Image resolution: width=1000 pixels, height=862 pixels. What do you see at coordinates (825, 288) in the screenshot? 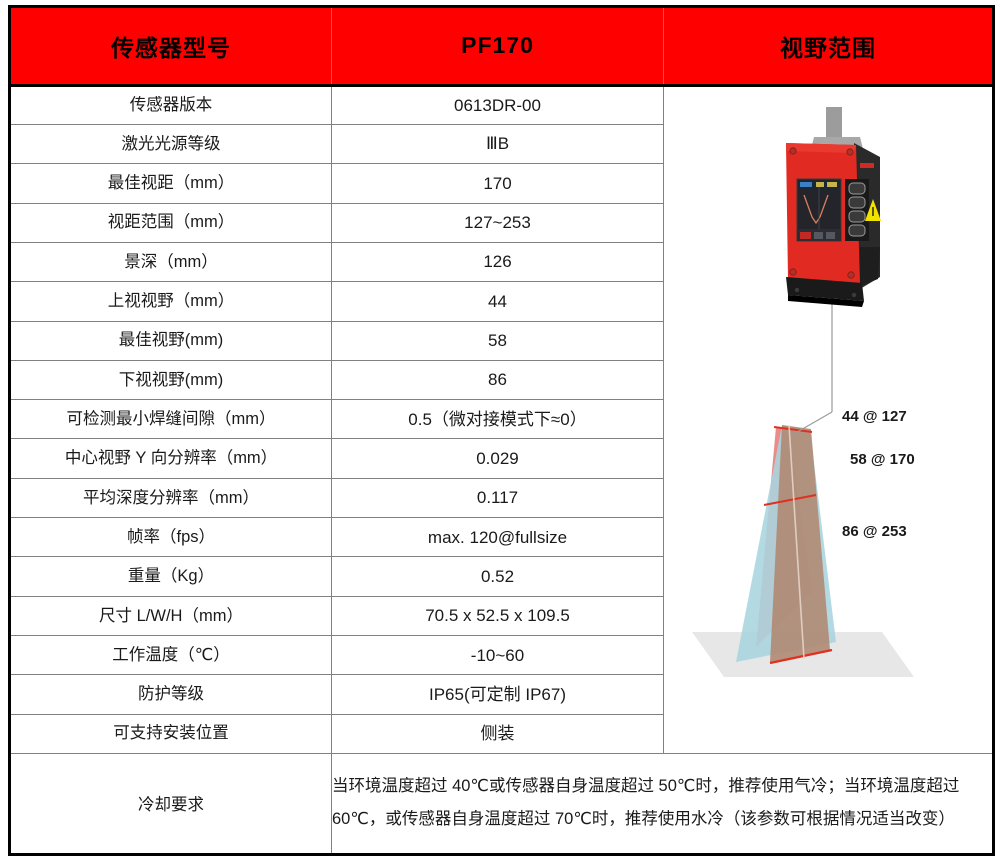
I see `sensor-base` at bounding box center [825, 288].